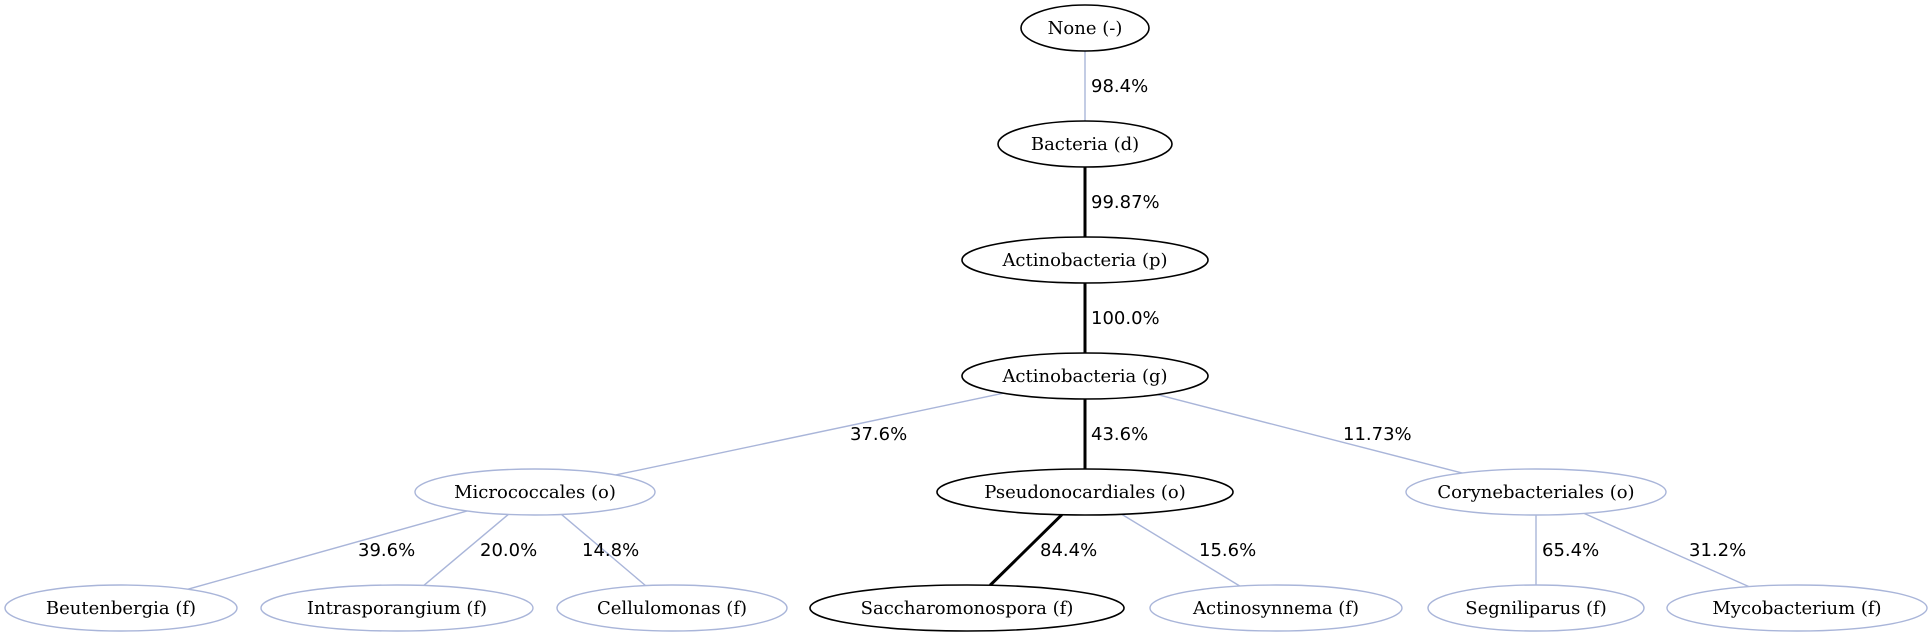 Image resolution: width=1932 pixels, height=639 pixels. What do you see at coordinates (386, 550) in the screenshot?
I see `edge-label-beutenbergia: 39.6%` at bounding box center [386, 550].